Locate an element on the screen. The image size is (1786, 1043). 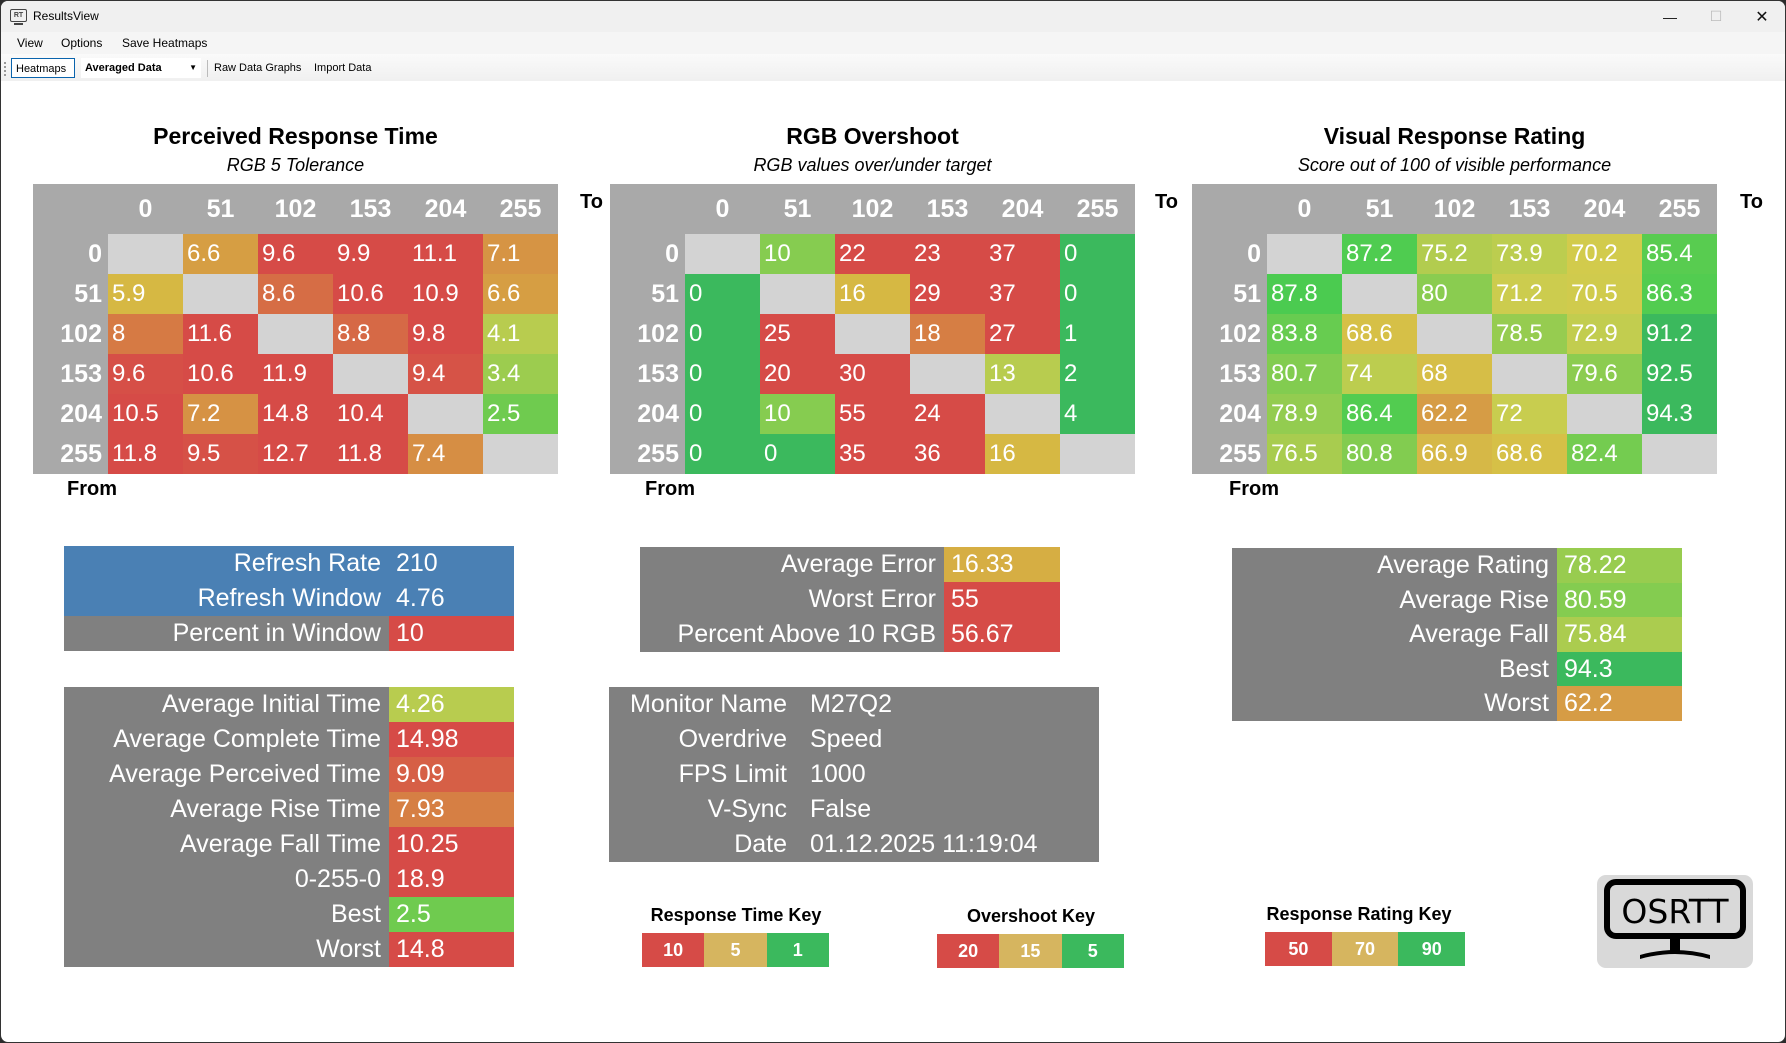
stat-label: Date is located at coordinates (760, 844).